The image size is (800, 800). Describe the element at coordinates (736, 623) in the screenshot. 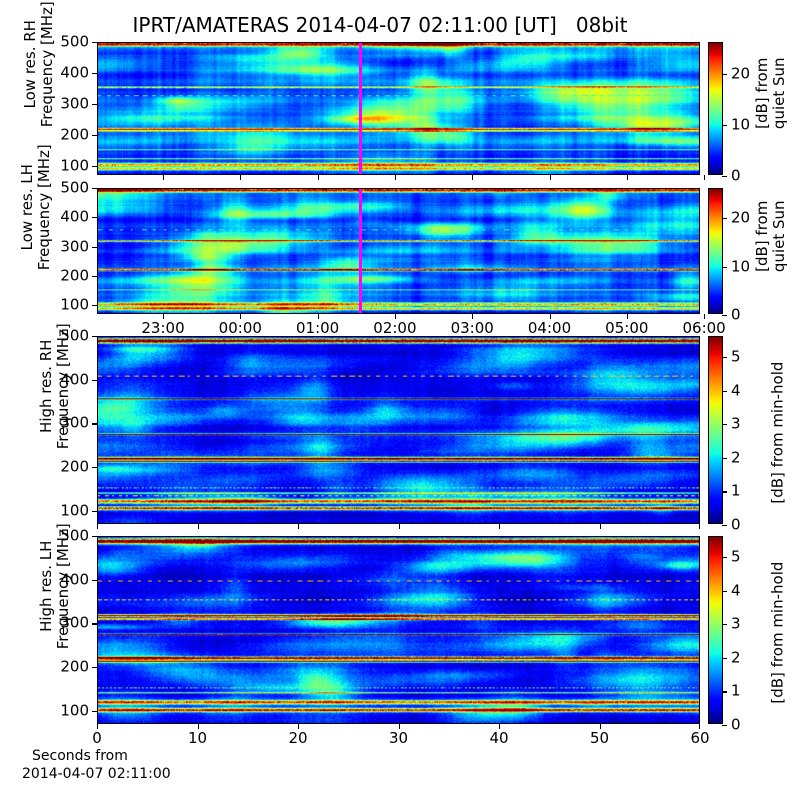

I see `colorbar-tick-label-high-res-lh-3: 3` at that location.